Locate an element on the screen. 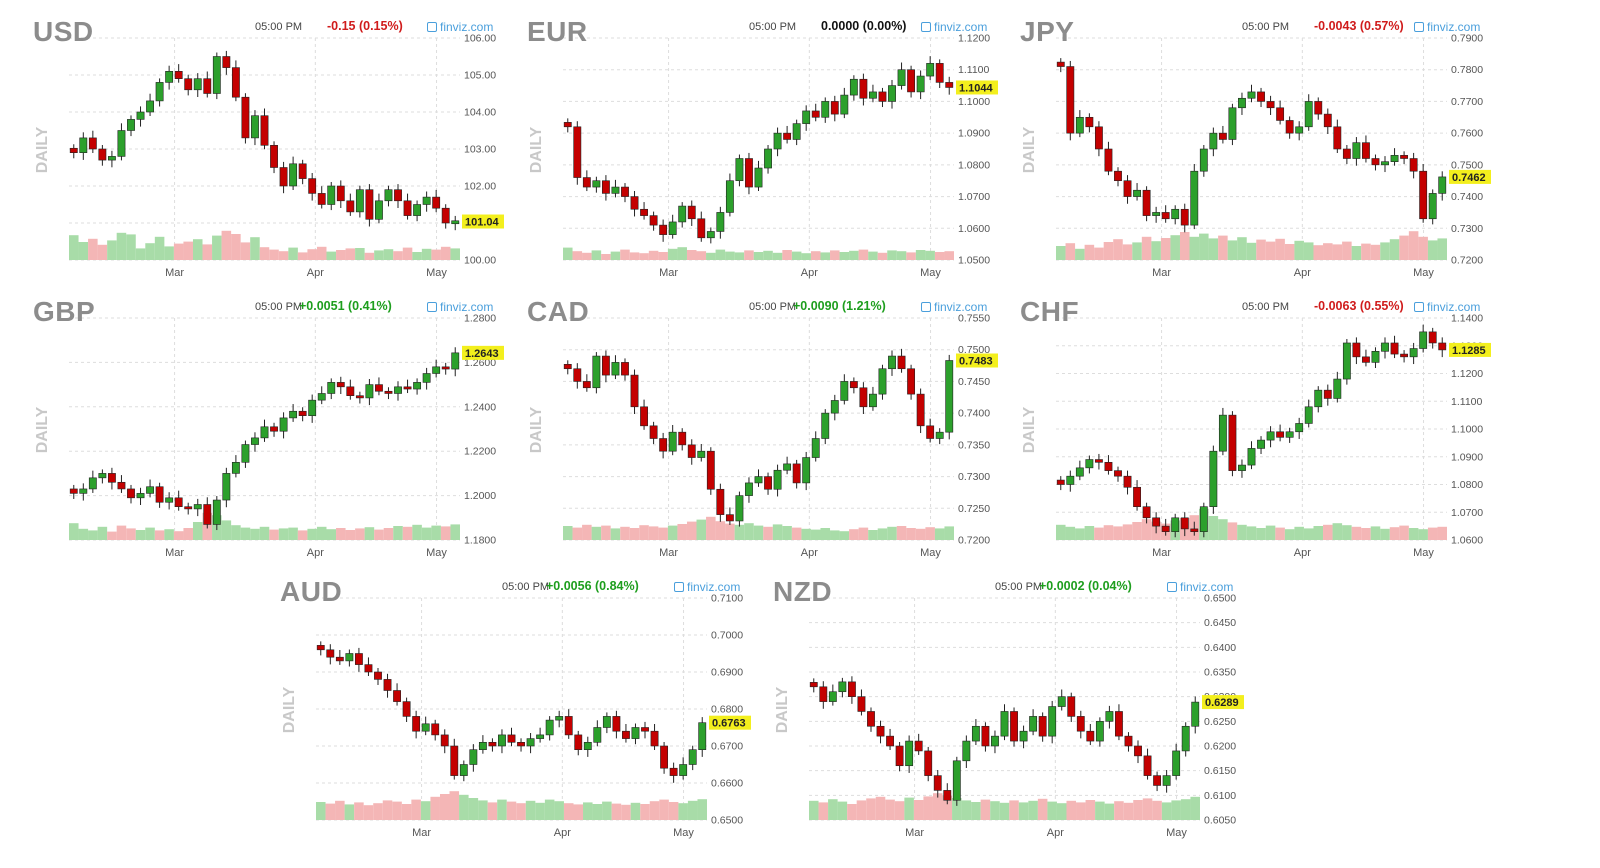  y-tick-label: 1.0700 is located at coordinates (1467, 513).